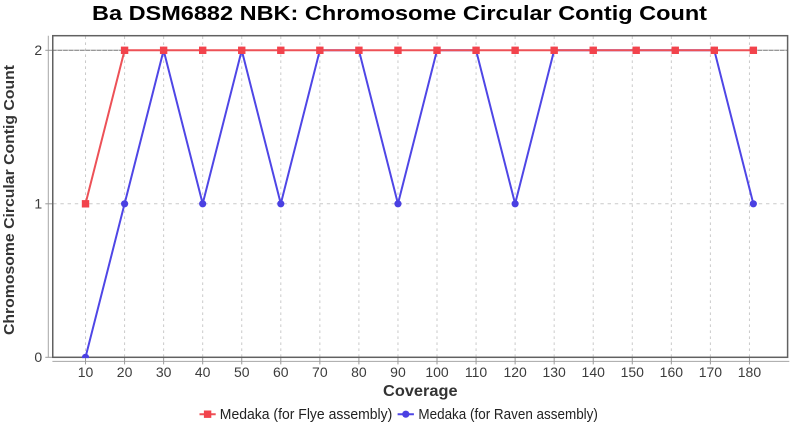  I want to click on svg-text: 140, so click(594, 372).